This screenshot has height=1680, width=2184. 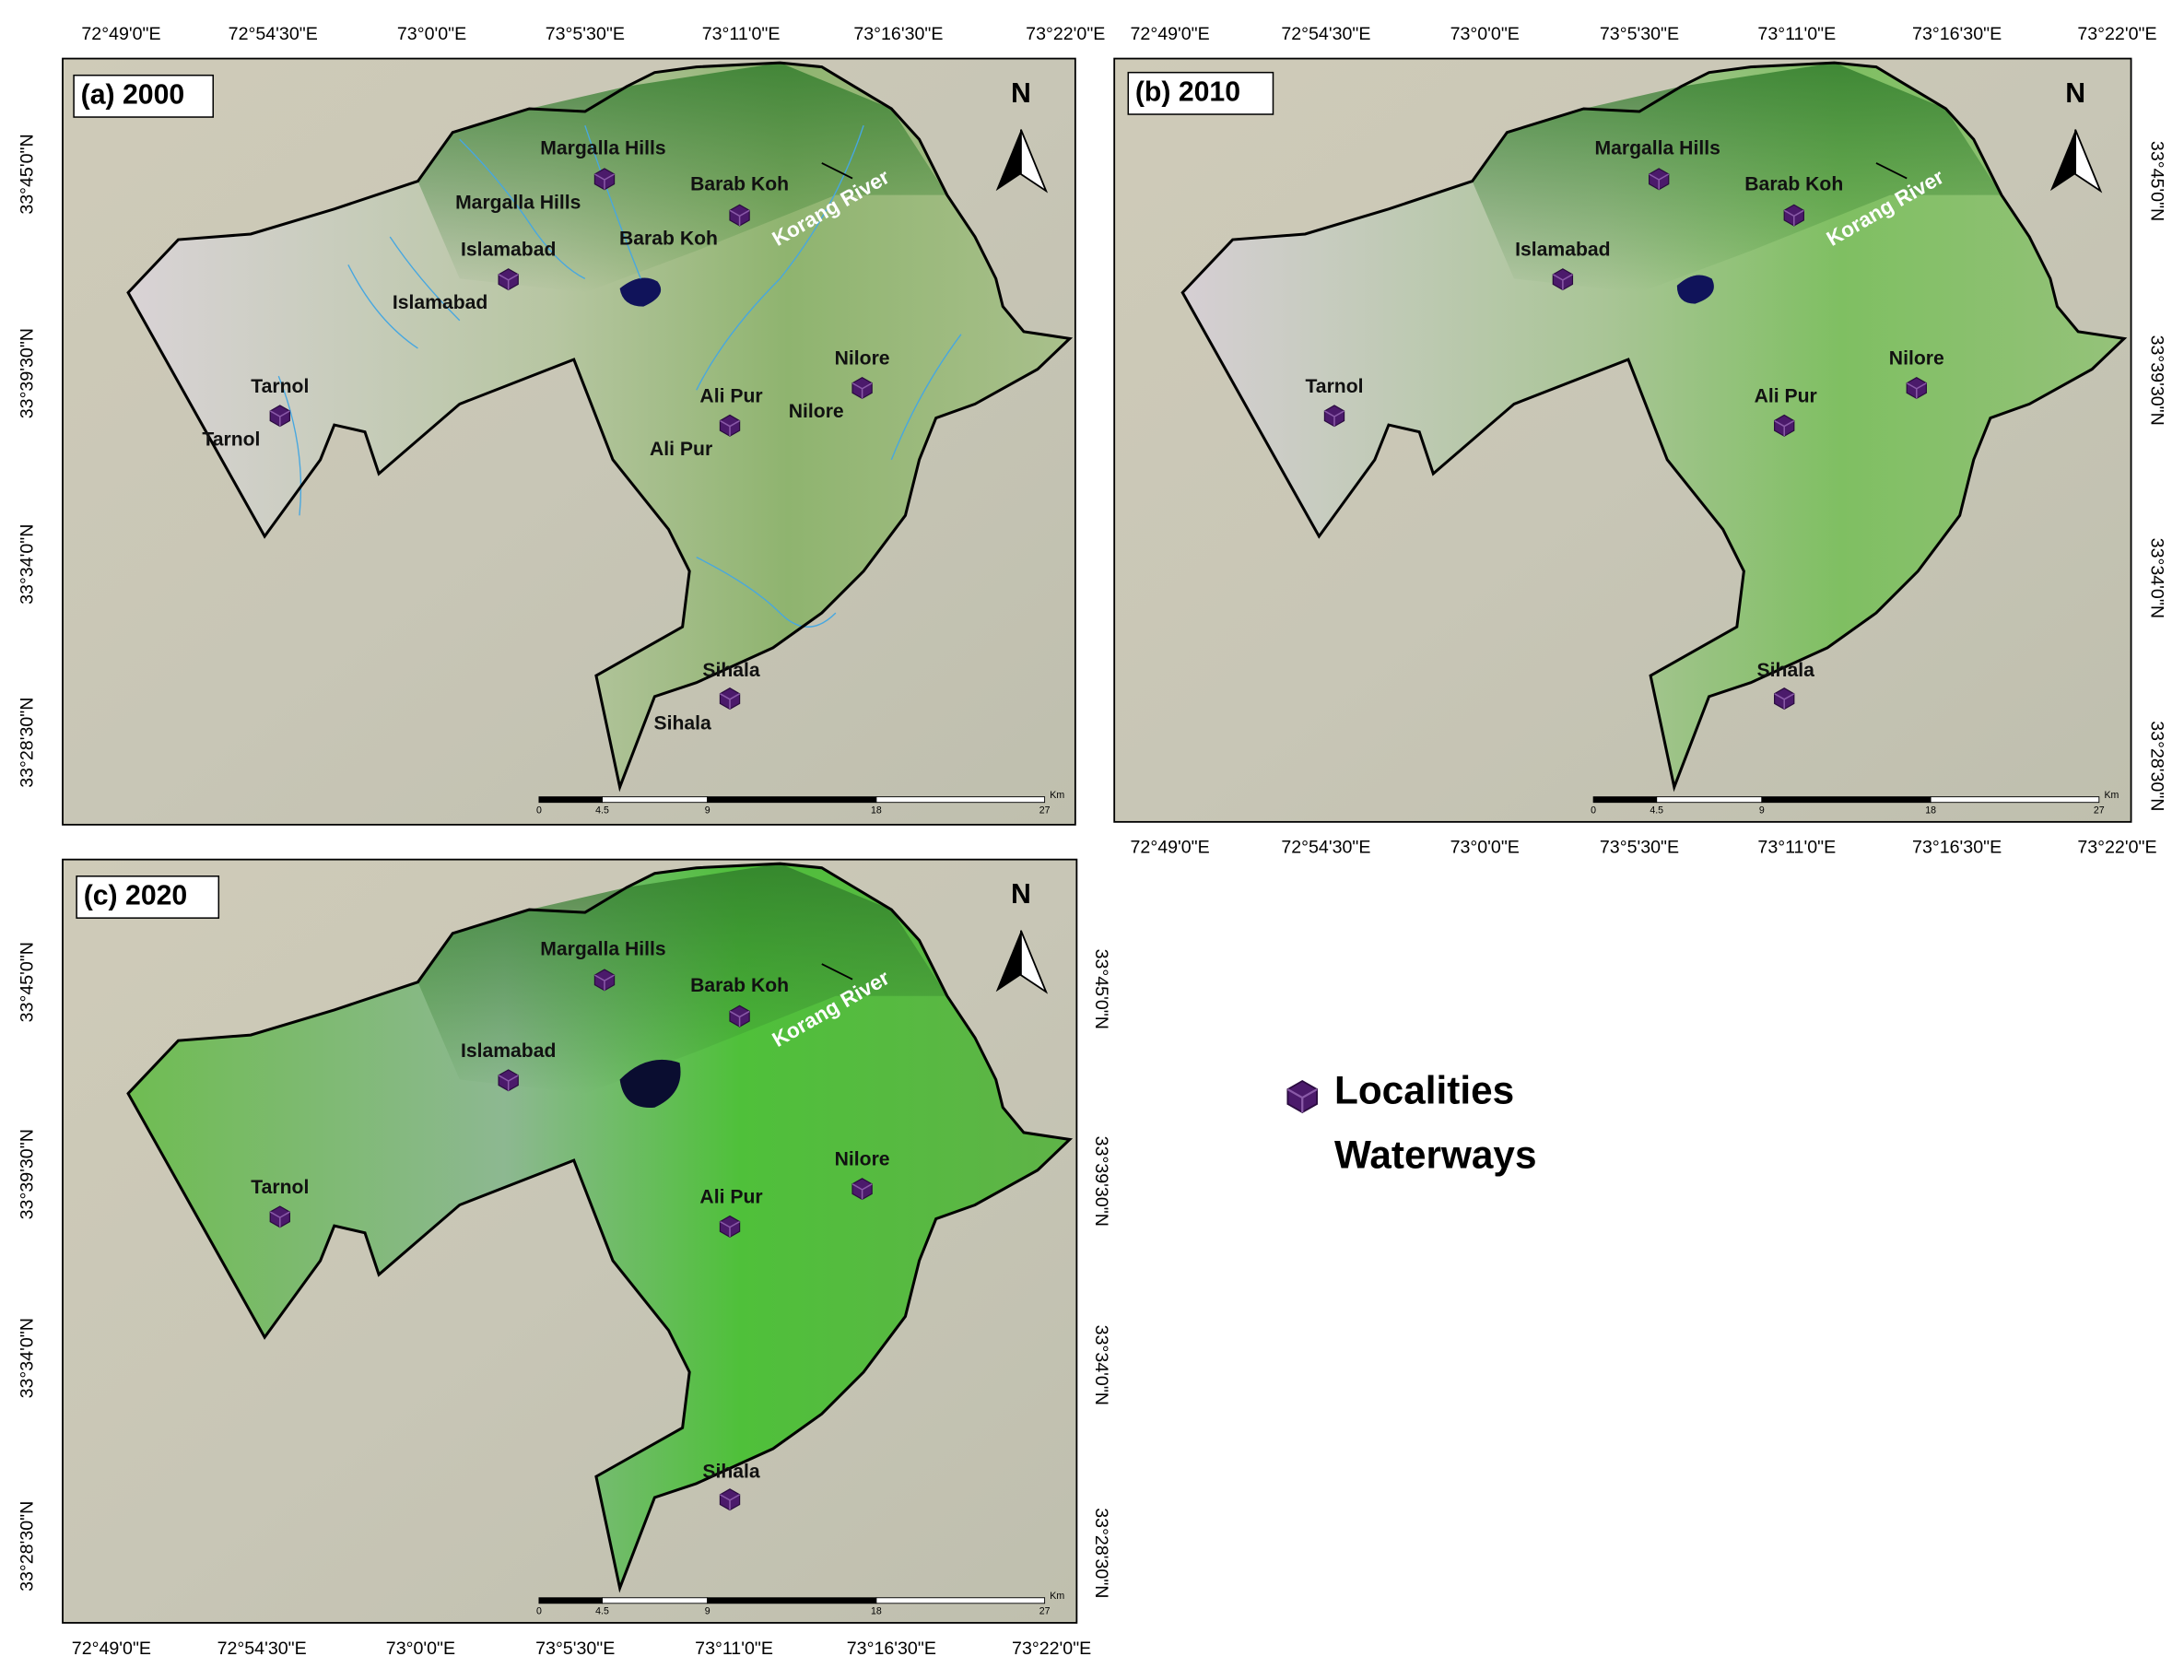 I want to click on legend-marker, so click(x=1302, y=1096).